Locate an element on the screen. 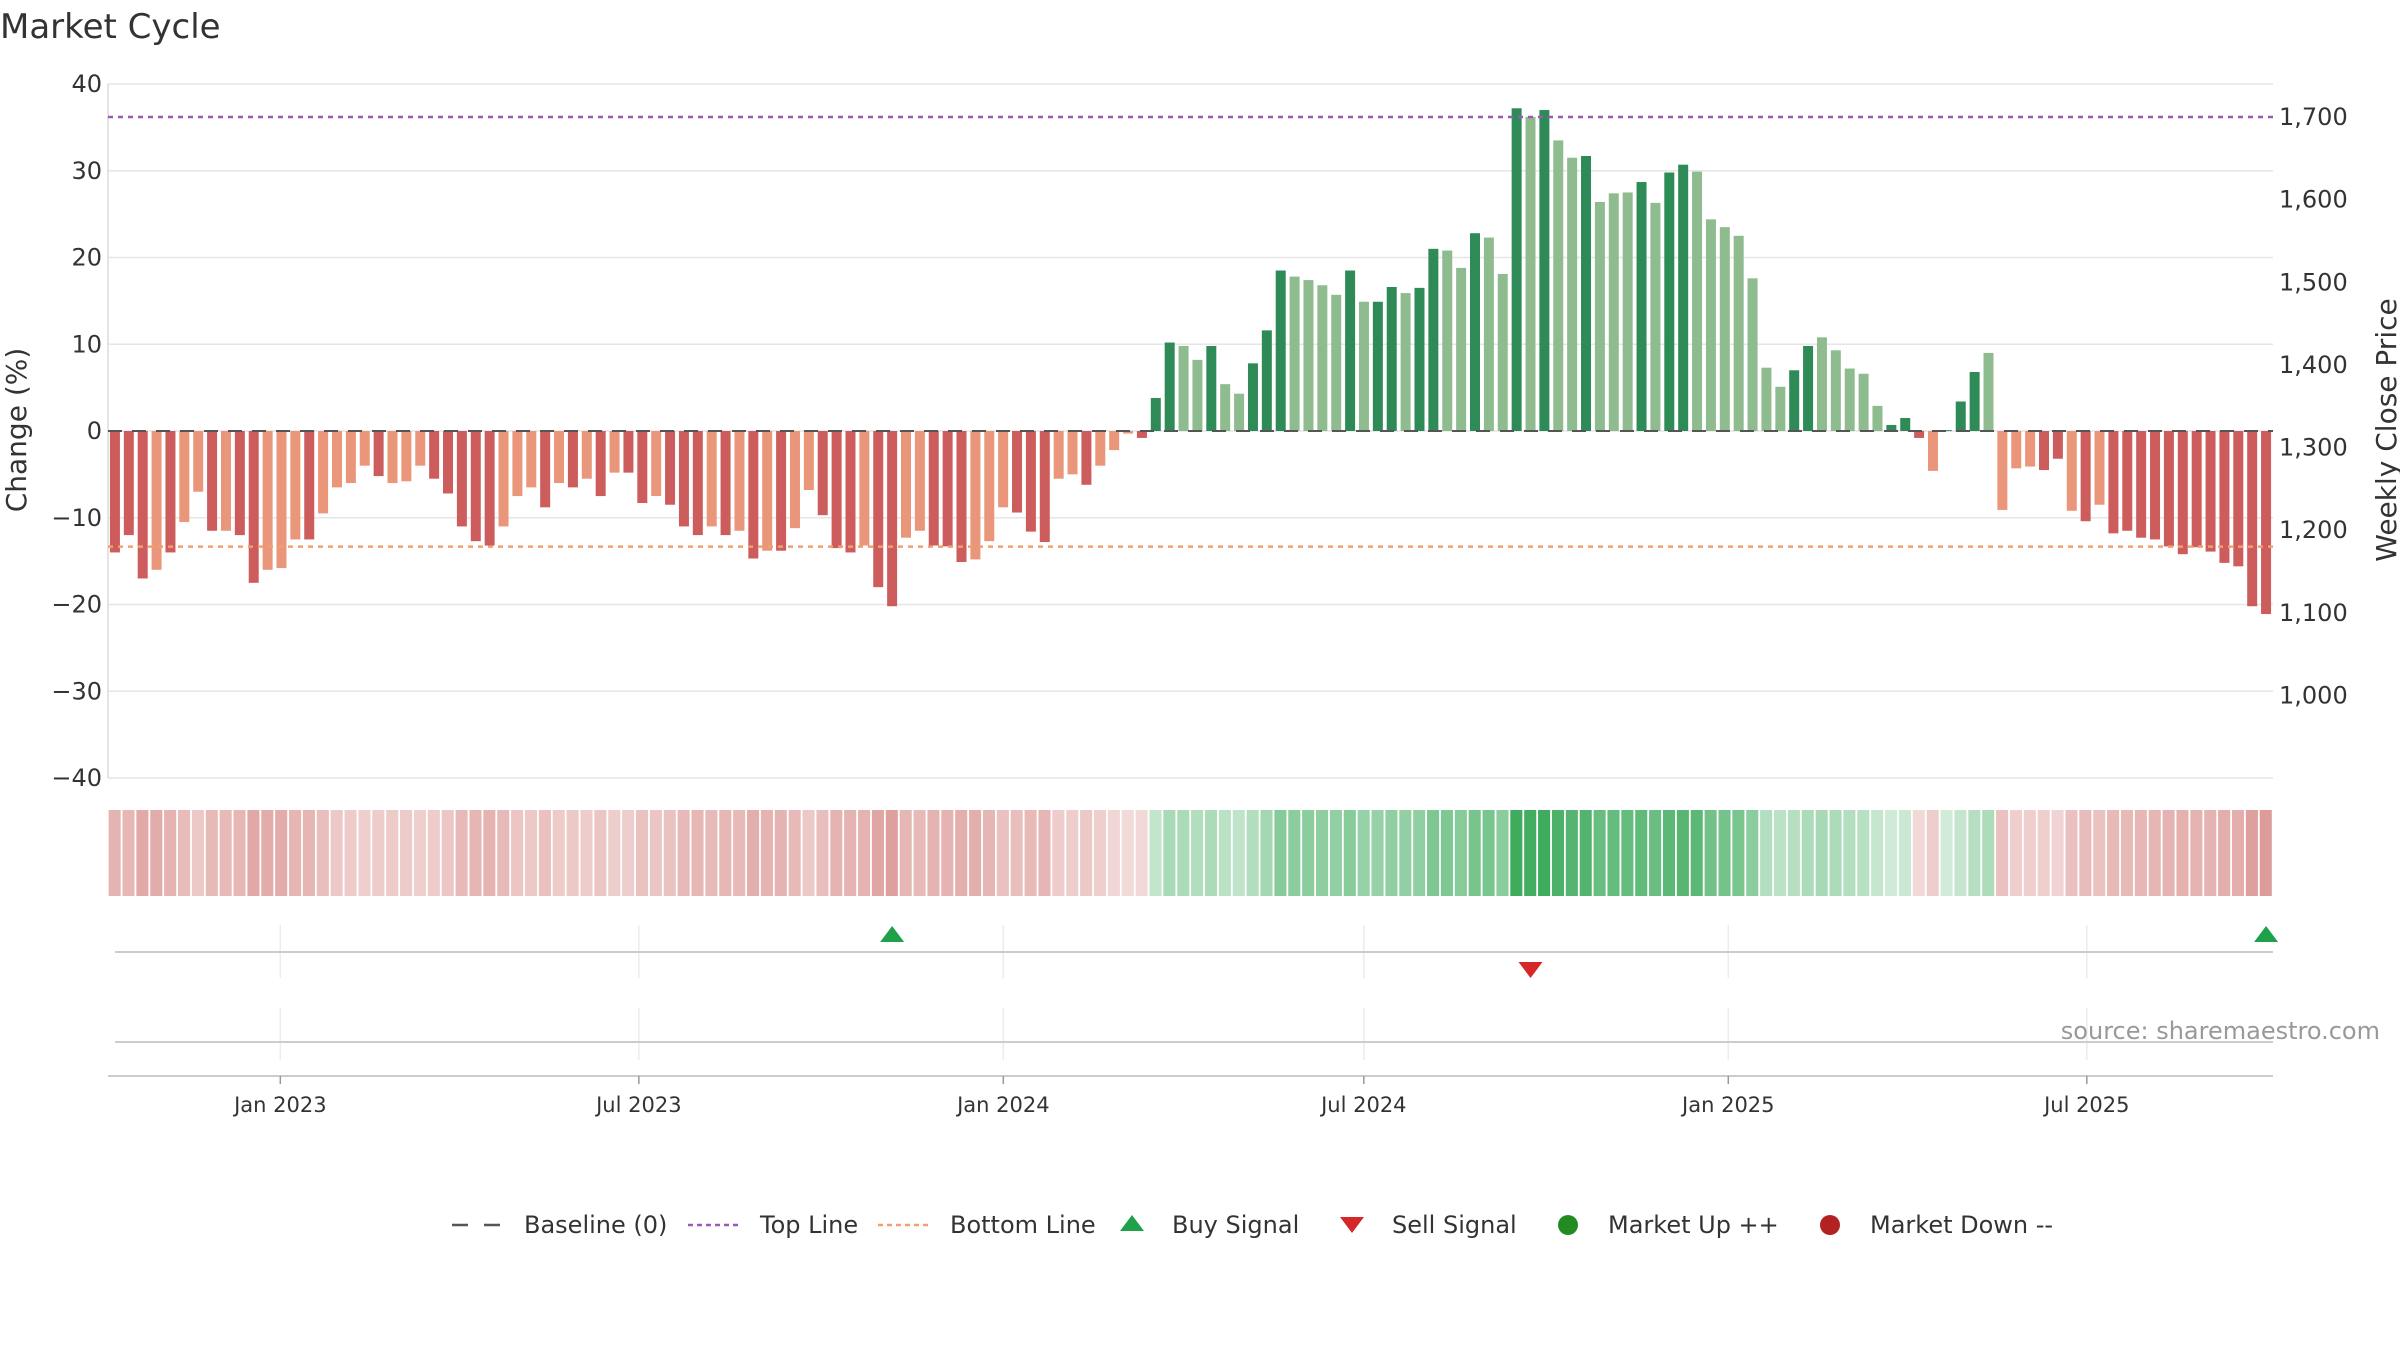 This screenshot has height=1350, width=2400. y-tick-left: −40 is located at coordinates (76, 778).